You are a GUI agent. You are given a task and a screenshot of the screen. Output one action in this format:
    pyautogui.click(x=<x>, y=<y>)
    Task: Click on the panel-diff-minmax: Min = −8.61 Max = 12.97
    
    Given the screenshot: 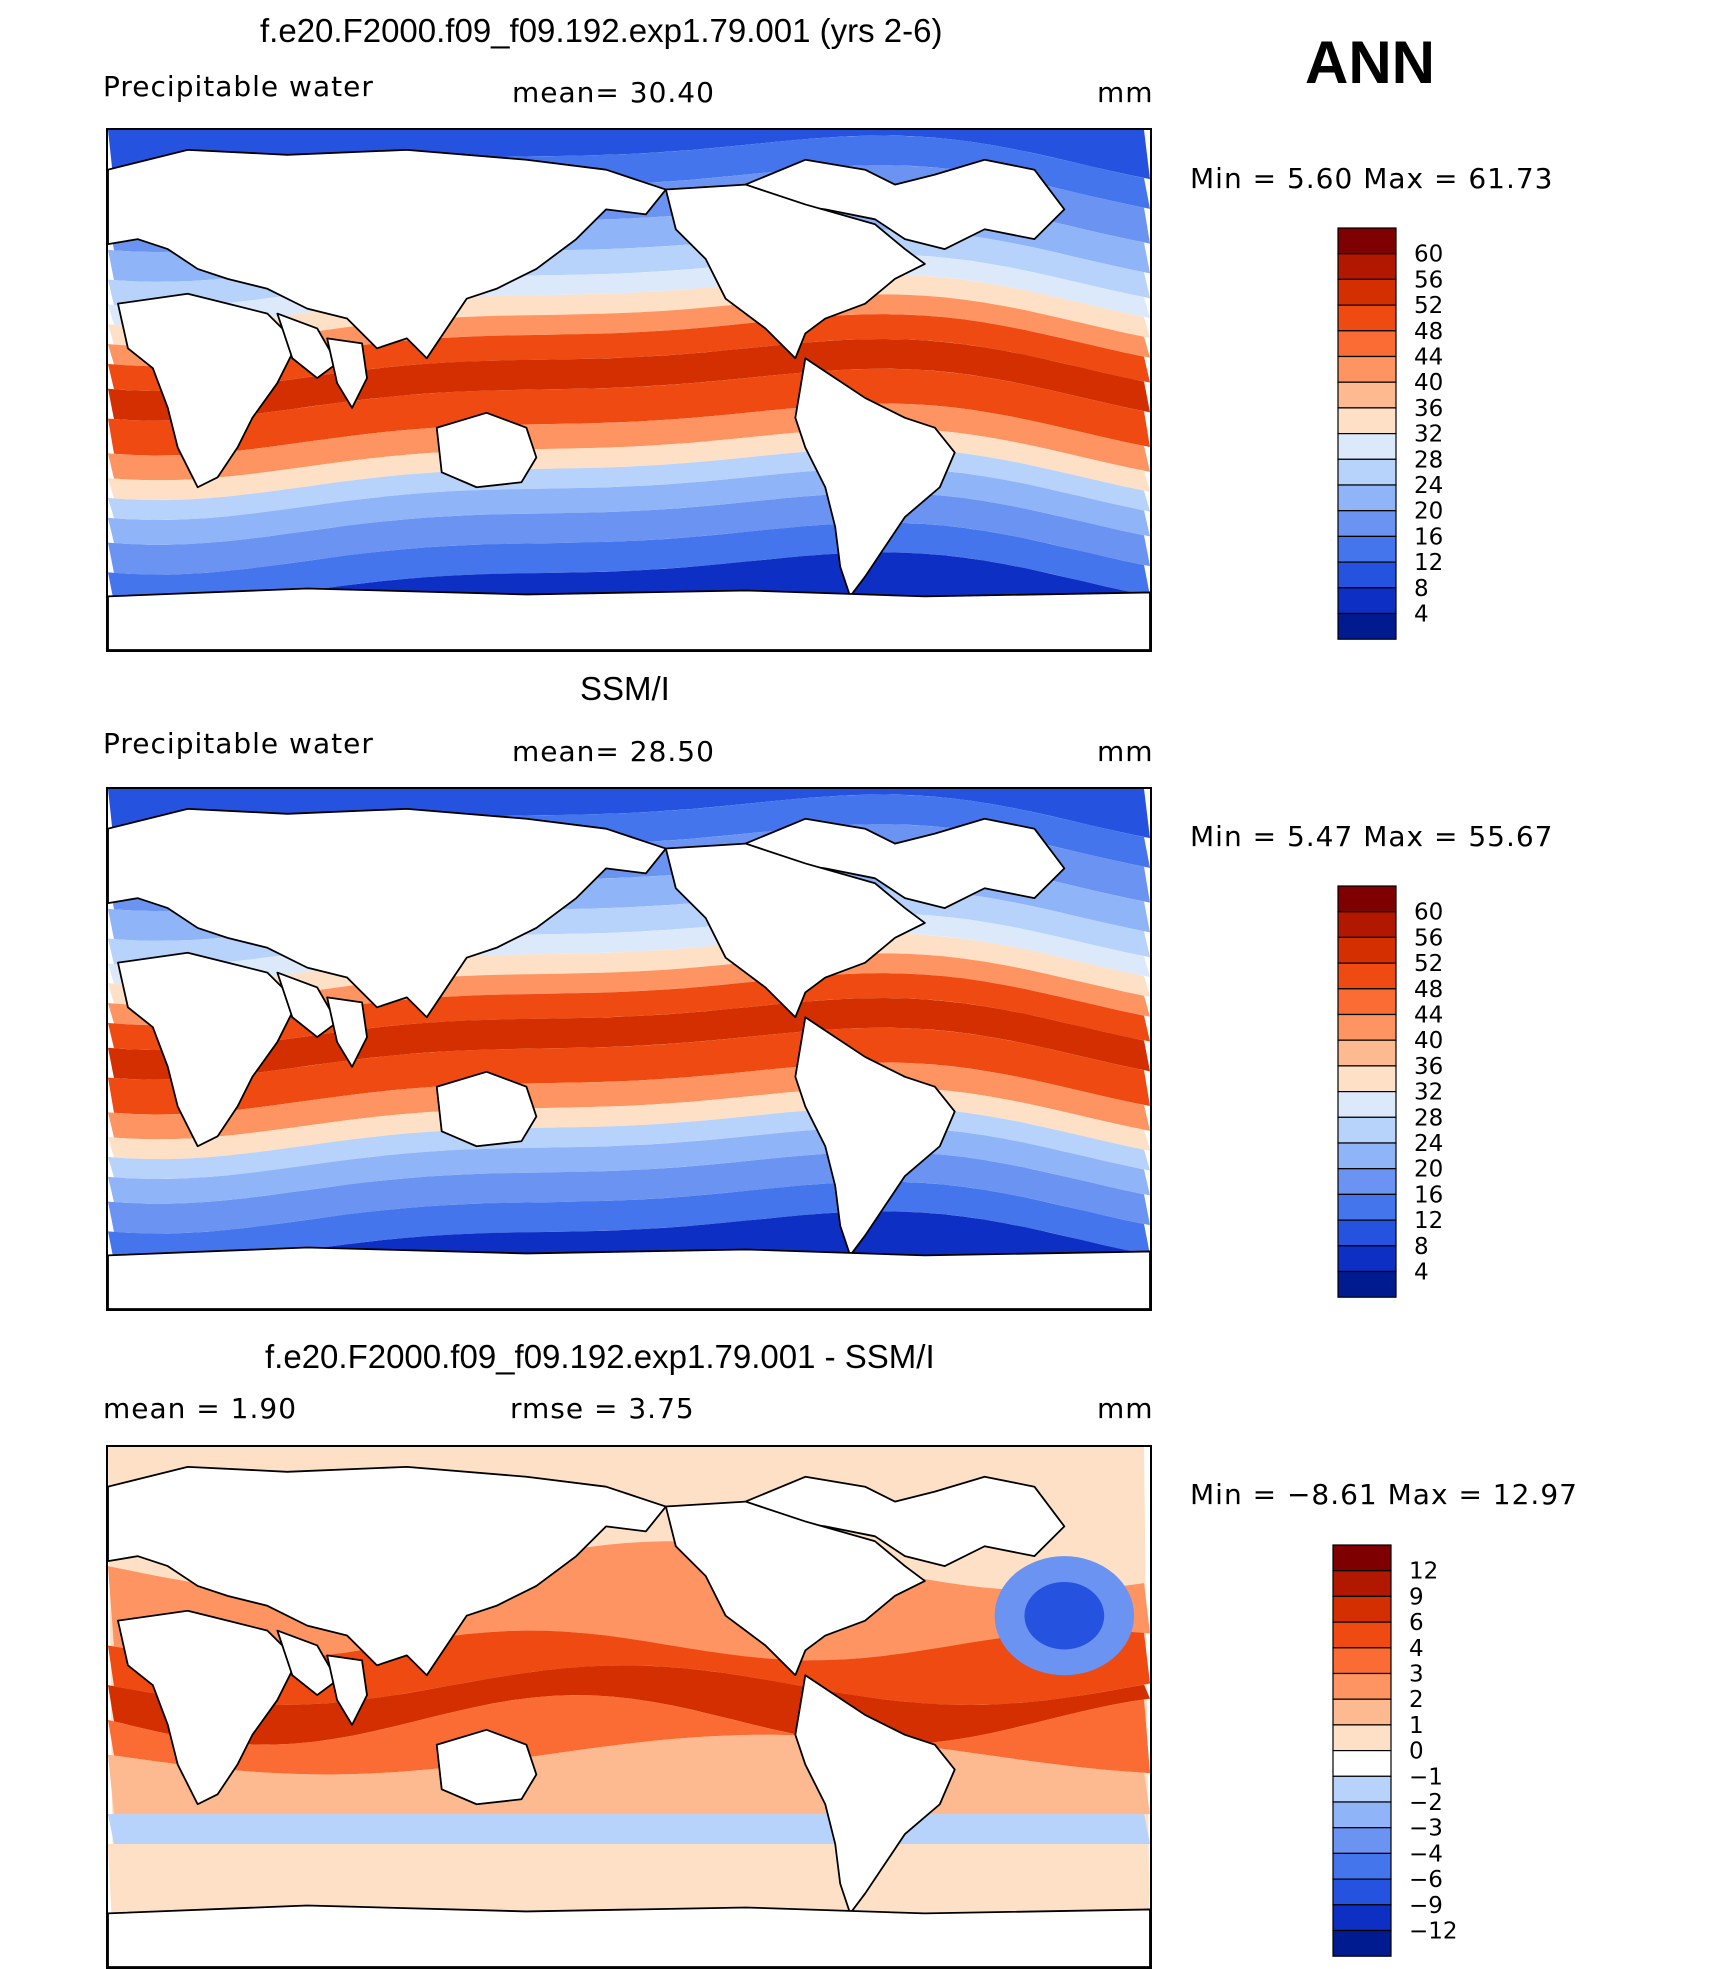 What is the action you would take?
    pyautogui.click(x=1384, y=1494)
    